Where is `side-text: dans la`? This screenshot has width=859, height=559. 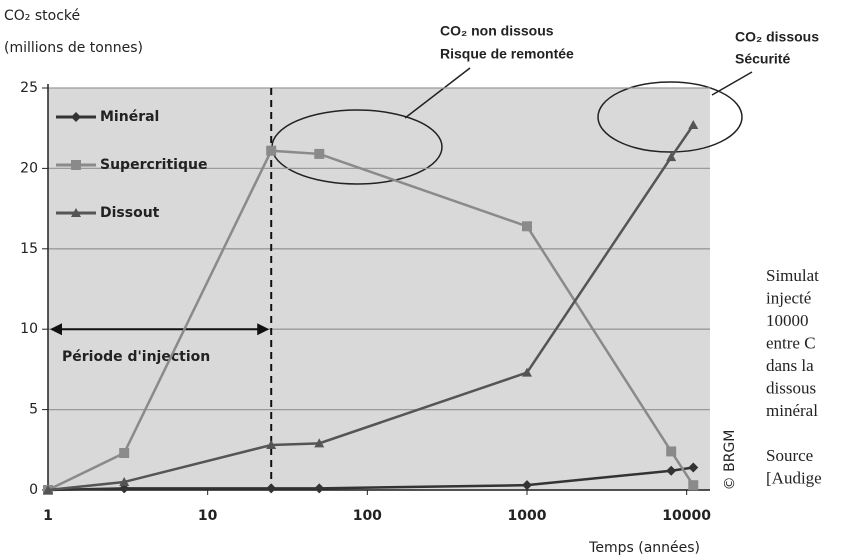
side-text: dans la is located at coordinates (790, 365).